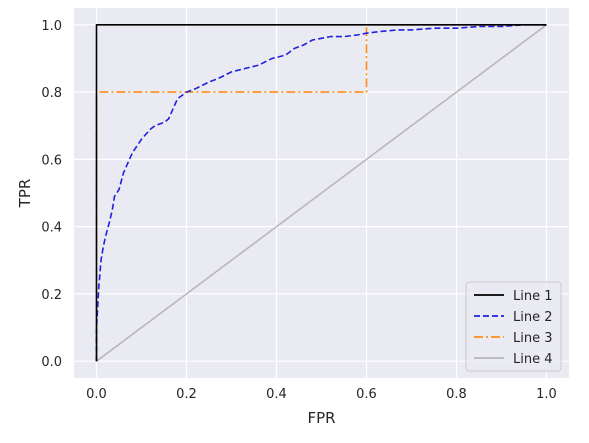  Describe the element at coordinates (51, 93) in the screenshot. I see `y-tick-label: 0.8` at that location.